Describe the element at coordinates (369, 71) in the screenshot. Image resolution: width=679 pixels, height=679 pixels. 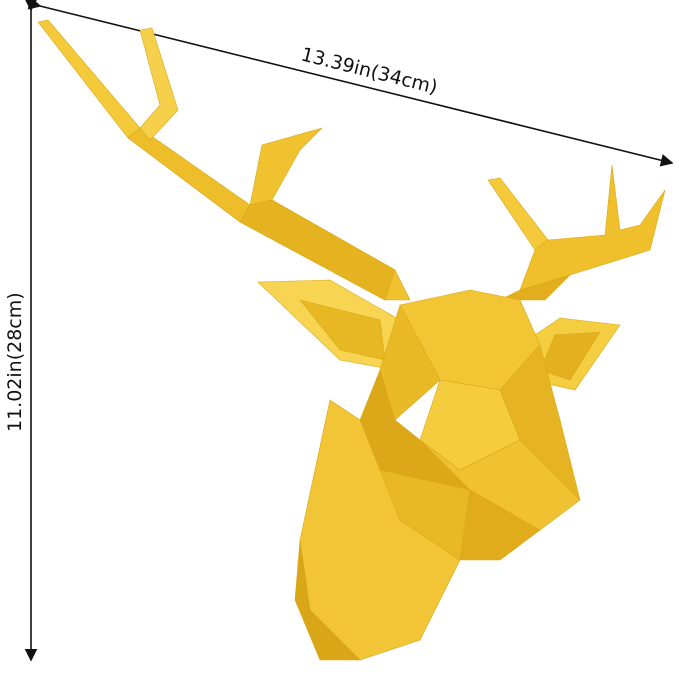
I see `width-label: 13.39in(34cm)` at that location.